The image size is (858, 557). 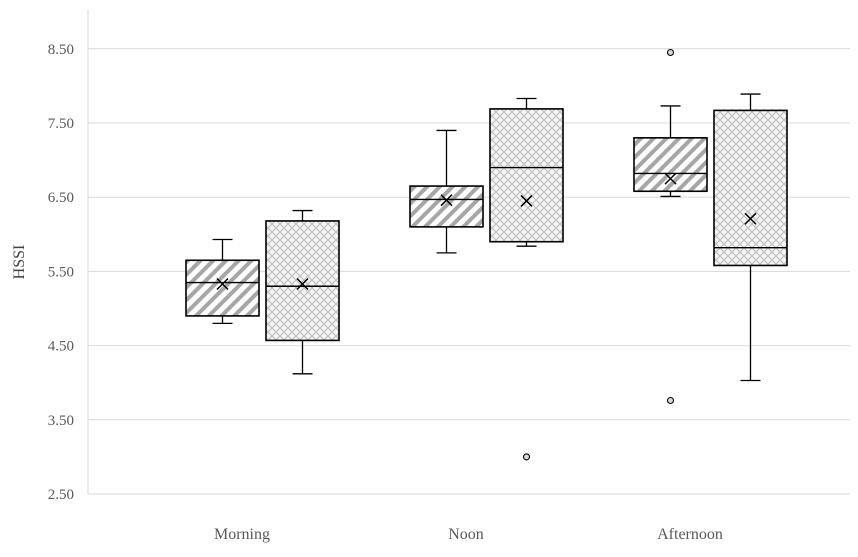 What do you see at coordinates (61, 124) in the screenshot?
I see `y-tick-label: 7.50` at bounding box center [61, 124].